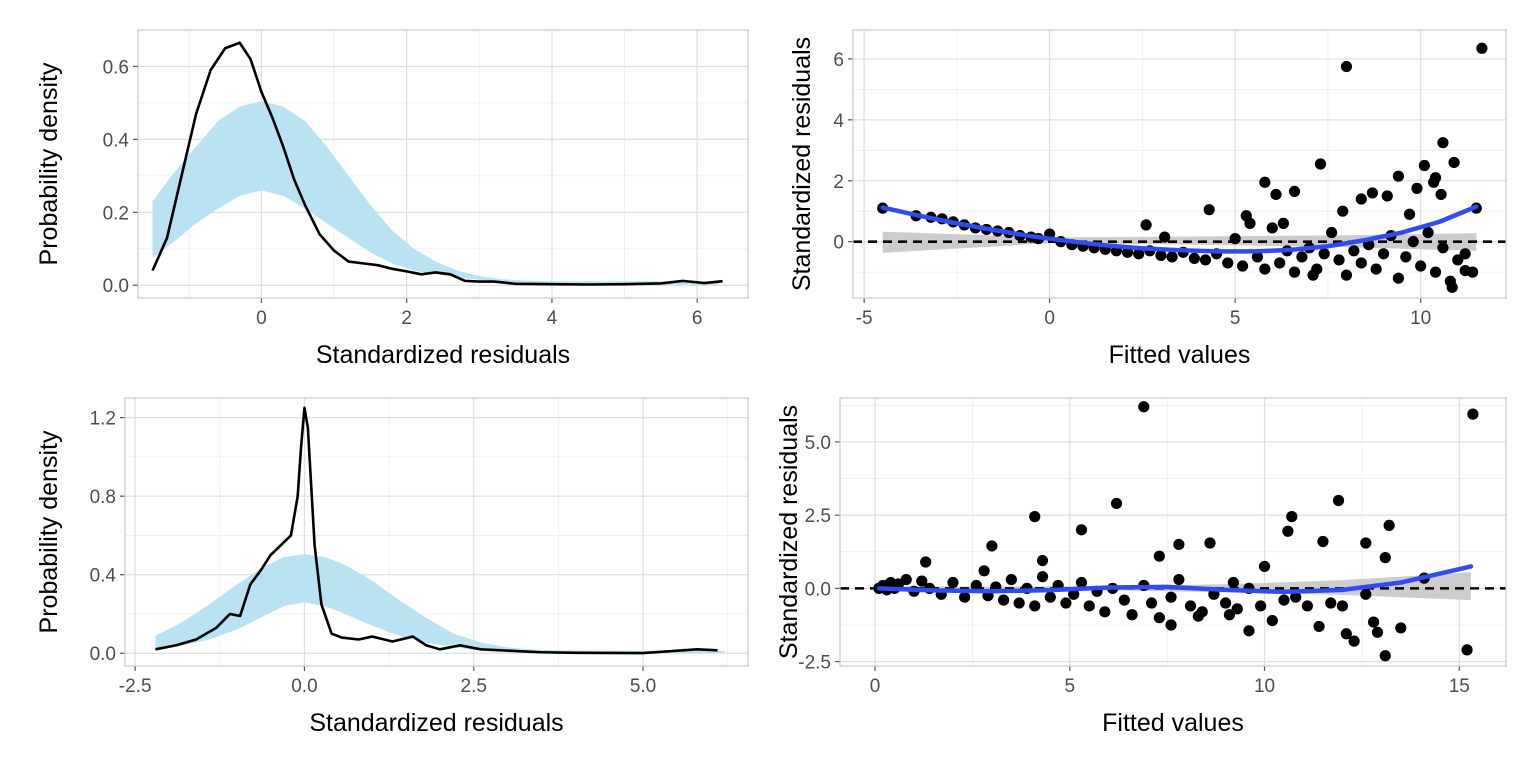  I want to click on y-tick-label: 1.2, so click(103, 419).